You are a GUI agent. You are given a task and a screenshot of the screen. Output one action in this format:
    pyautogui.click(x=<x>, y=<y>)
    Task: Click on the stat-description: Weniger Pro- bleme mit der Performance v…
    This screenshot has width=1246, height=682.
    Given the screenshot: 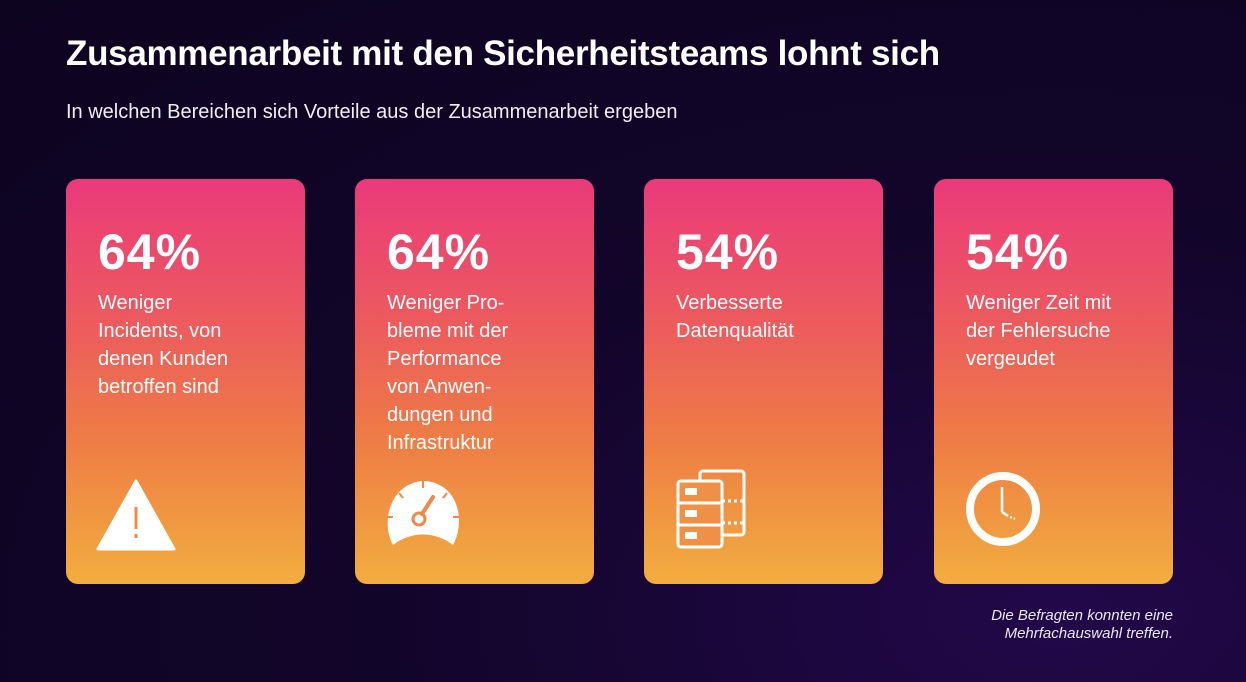 What is the action you would take?
    pyautogui.click(x=482, y=373)
    